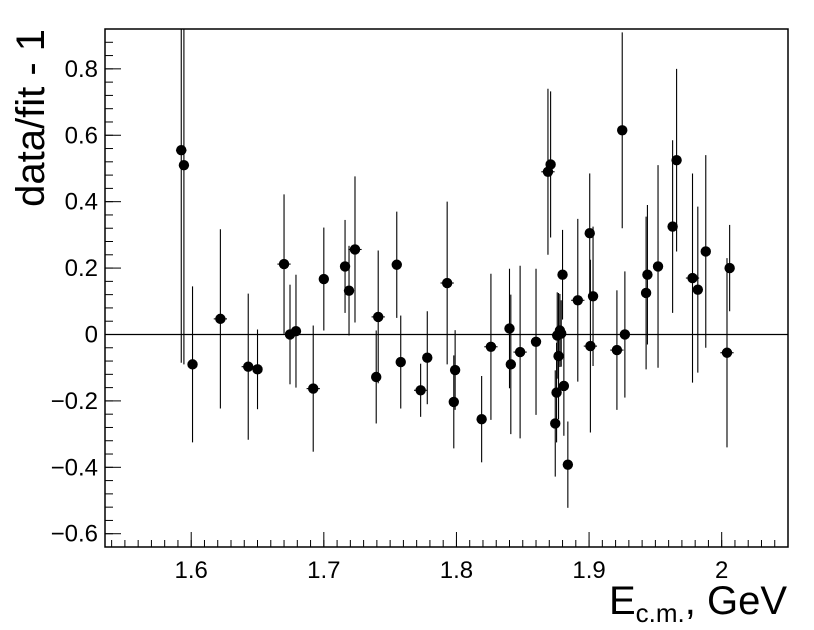  What do you see at coordinates (81, 202) in the screenshot?
I see `y-tick-label: 0.4` at bounding box center [81, 202].